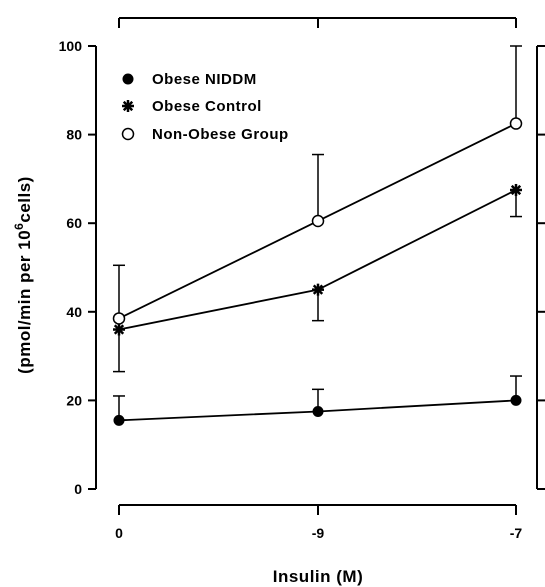  I want to click on y-axis-title-superscript: 6, so click(19, 226).